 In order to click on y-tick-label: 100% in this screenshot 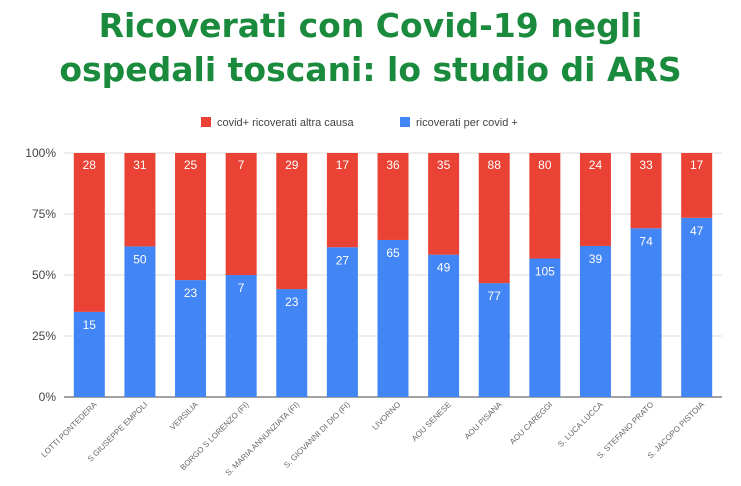, I will do `click(40, 153)`.